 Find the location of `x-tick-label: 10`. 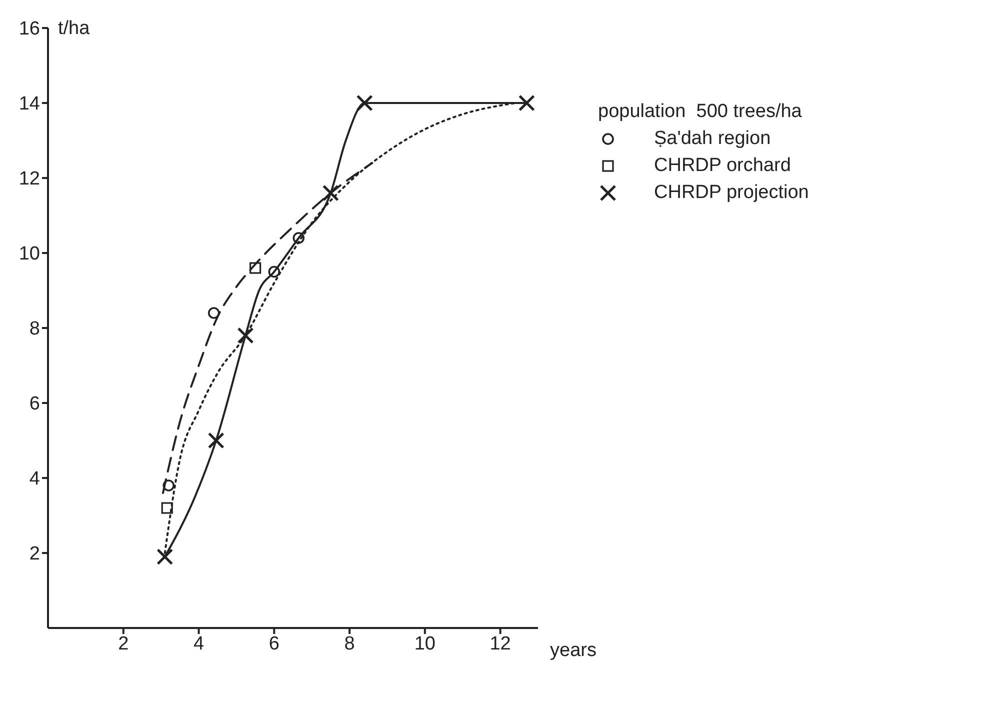

x-tick-label: 10 is located at coordinates (425, 643).